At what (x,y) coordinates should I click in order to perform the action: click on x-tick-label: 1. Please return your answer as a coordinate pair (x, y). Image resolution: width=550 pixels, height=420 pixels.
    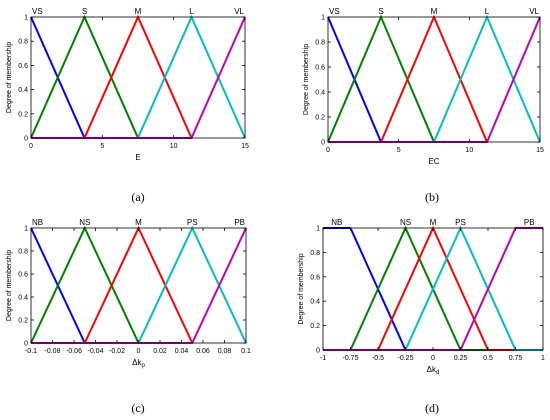
    Looking at the image, I should click on (543, 358).